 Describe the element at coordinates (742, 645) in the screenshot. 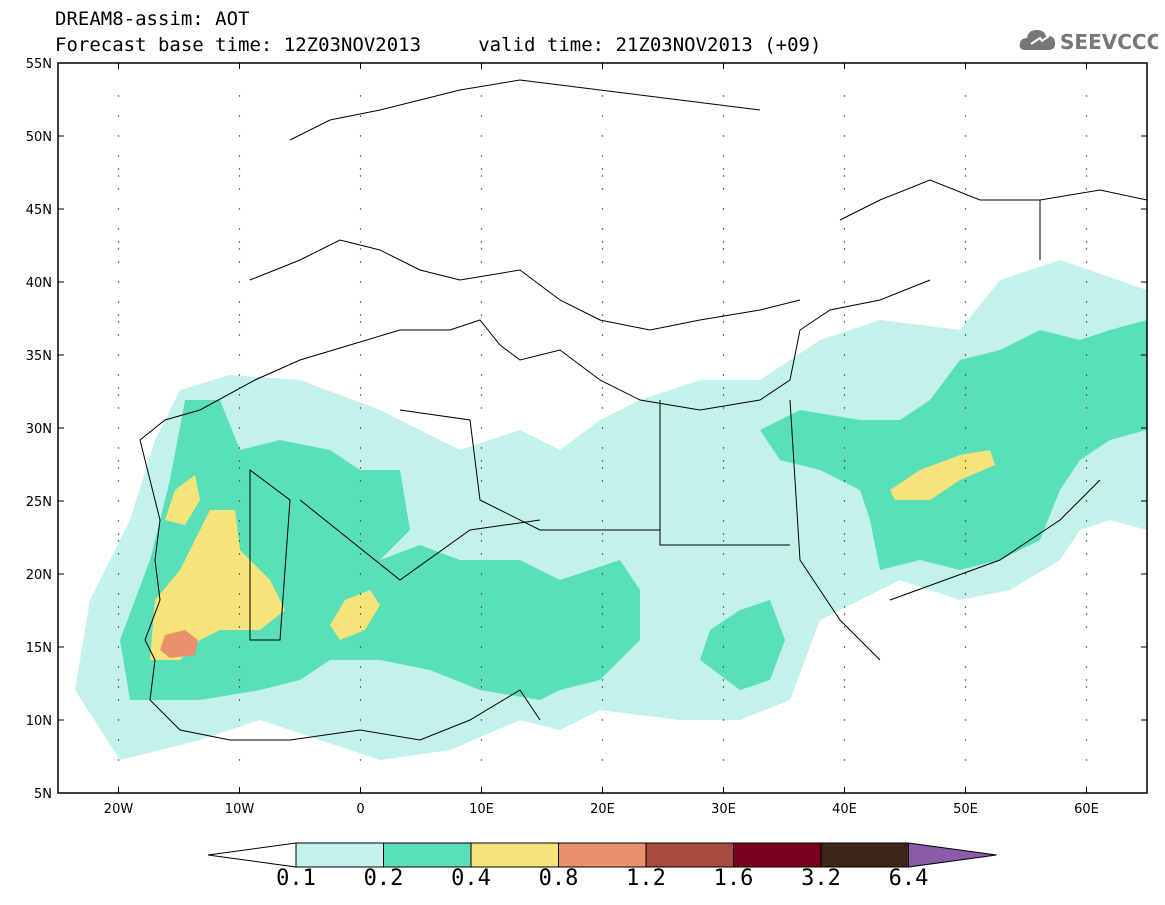

I see `aot-band-0.2` at that location.